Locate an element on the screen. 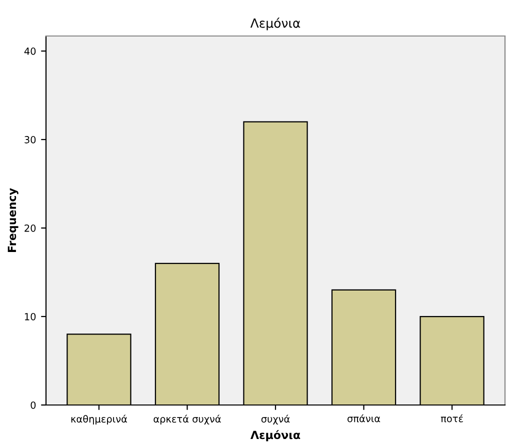 The image size is (514, 448). y-axis-title: Frequency is located at coordinates (13, 220).